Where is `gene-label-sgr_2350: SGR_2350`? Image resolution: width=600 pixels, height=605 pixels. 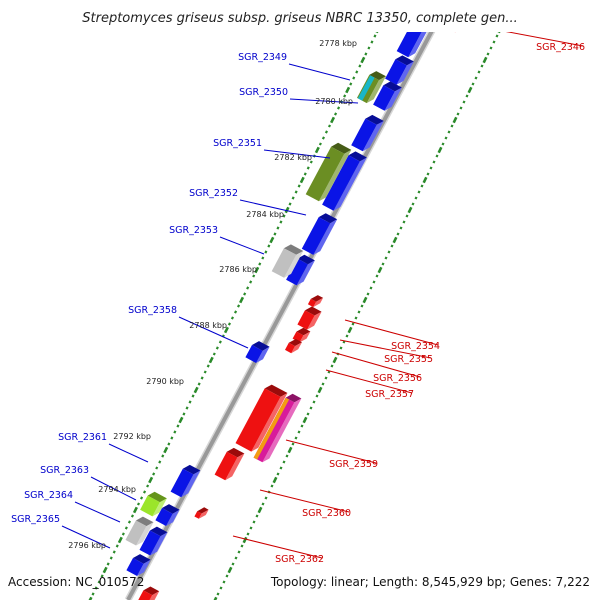 gene-label-sgr_2350: SGR_2350 is located at coordinates (263, 92).